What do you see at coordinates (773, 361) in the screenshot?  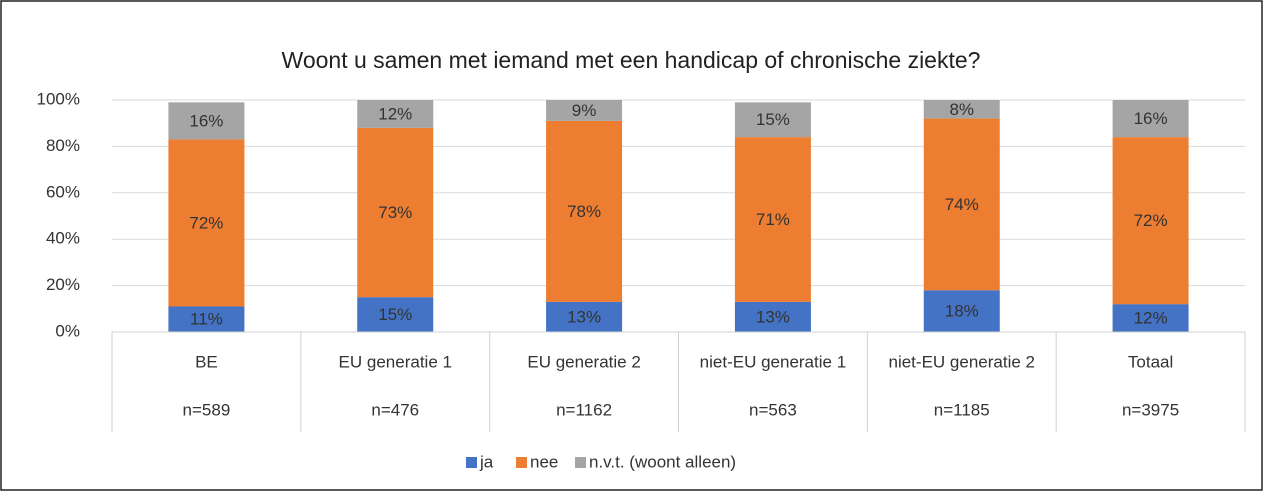 I see `x-tick-label: niet-EU generatie 1` at bounding box center [773, 361].